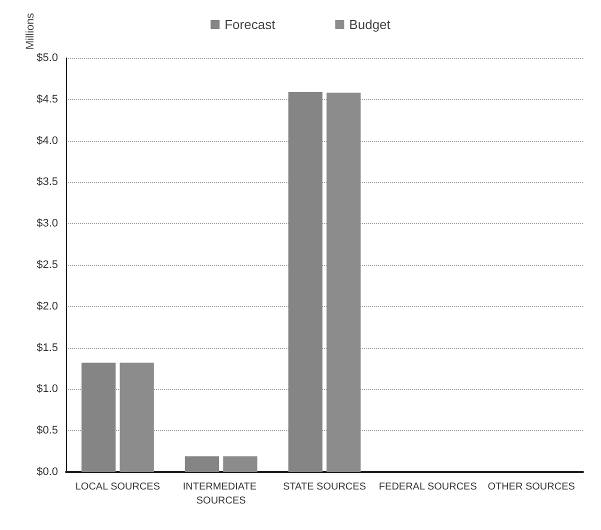 Image resolution: width=601 pixels, height=530 pixels. I want to click on y-tick-label: $0.5, so click(47, 430).